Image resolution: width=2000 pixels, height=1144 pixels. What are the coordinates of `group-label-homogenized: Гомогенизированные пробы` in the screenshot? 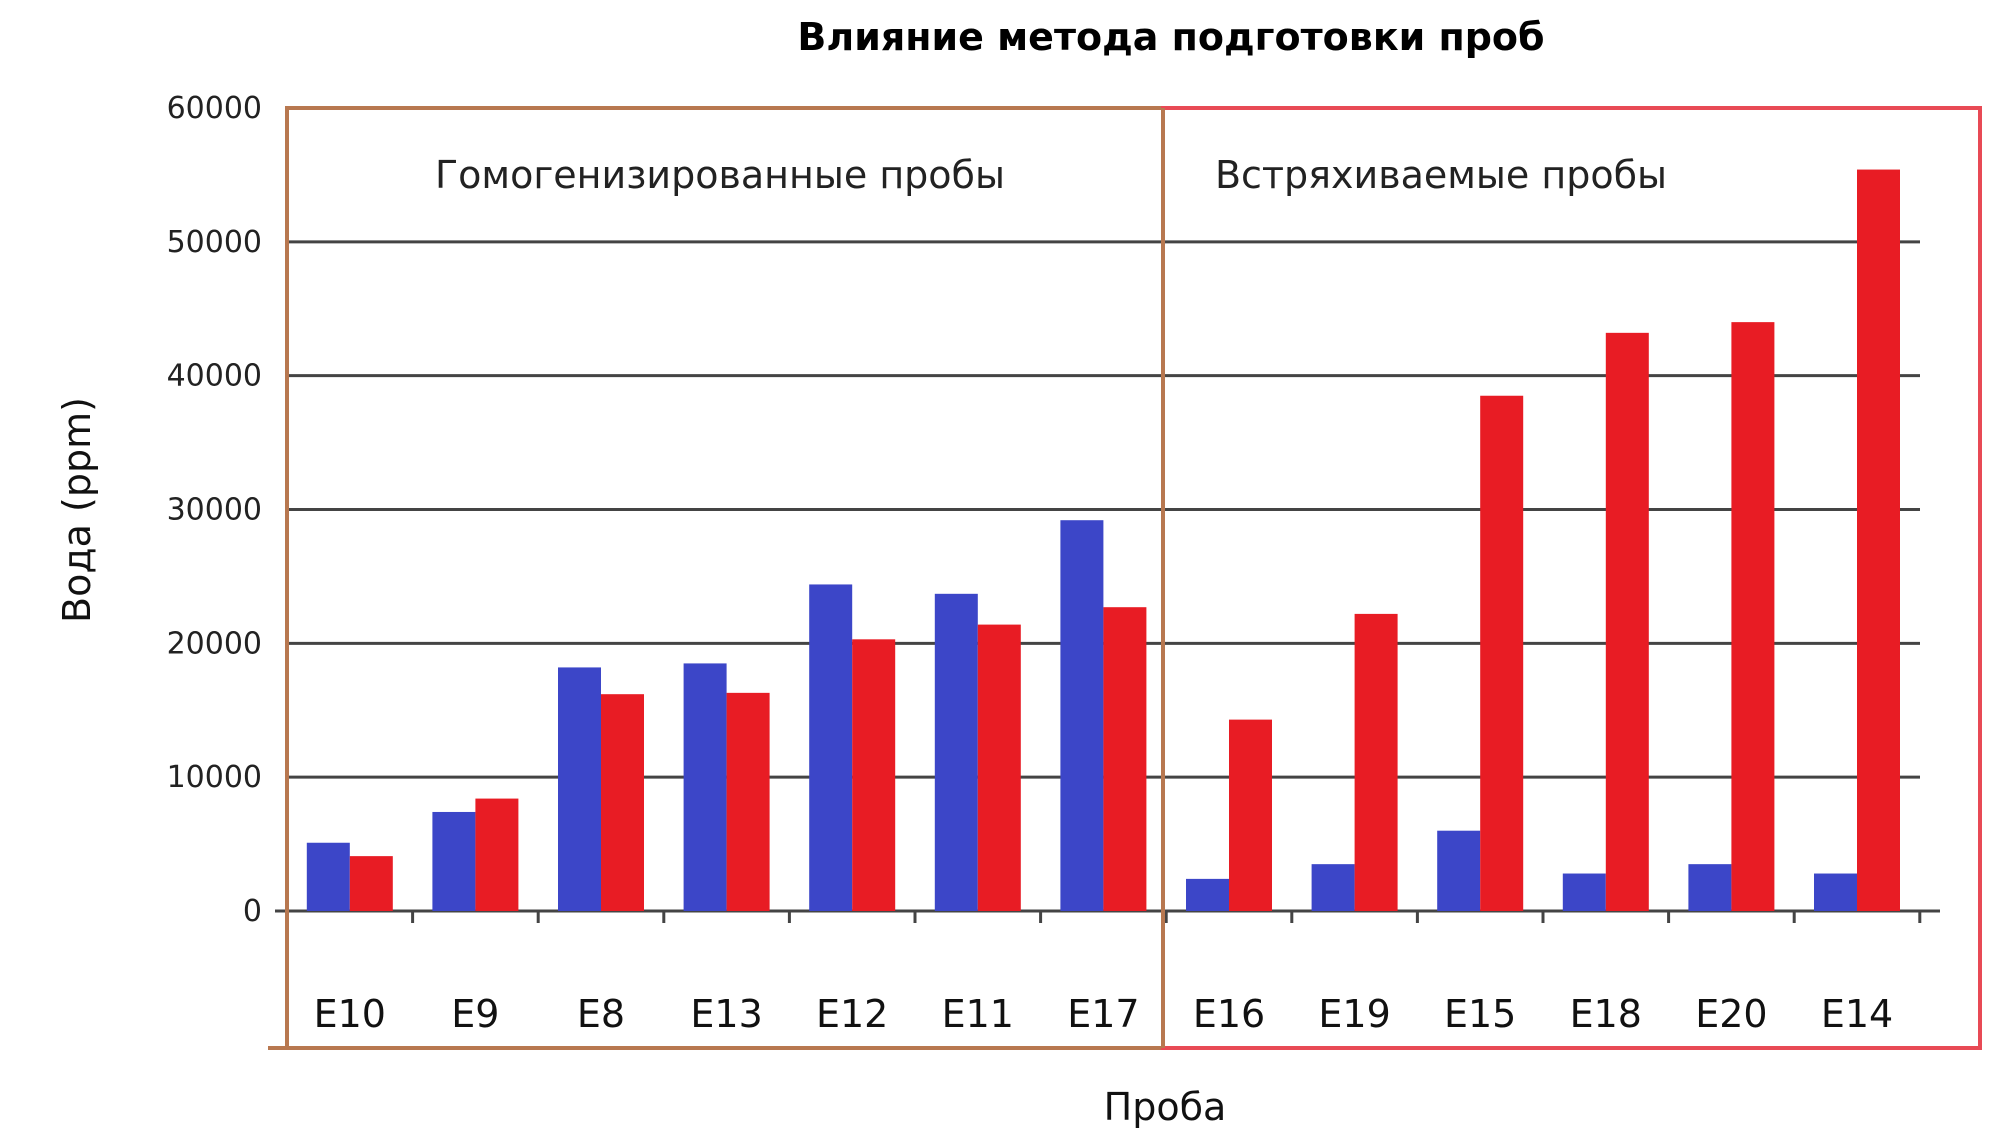 It's located at (720, 175).